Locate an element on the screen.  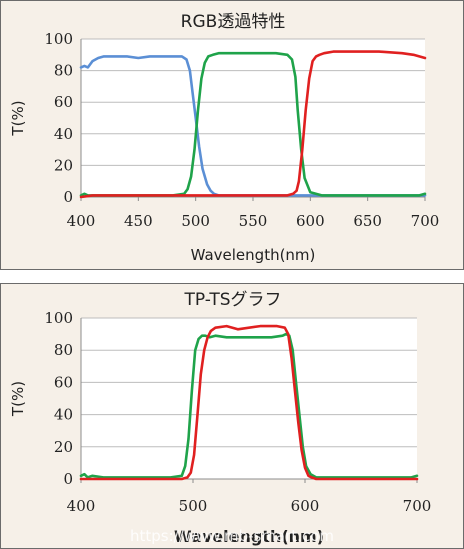
chart-title: TP-TSグラフ is located at coordinates (232, 300).